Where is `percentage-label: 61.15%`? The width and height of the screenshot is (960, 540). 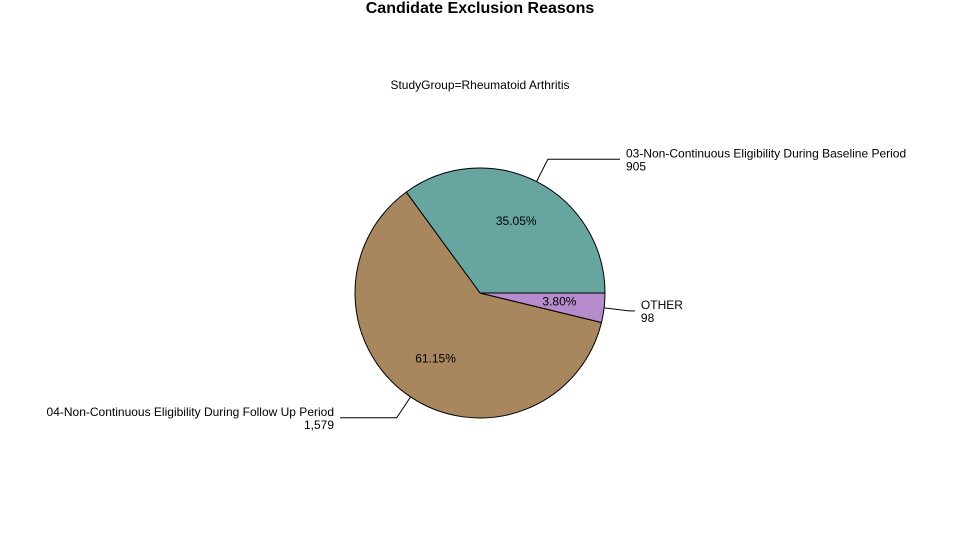 percentage-label: 61.15% is located at coordinates (435, 359).